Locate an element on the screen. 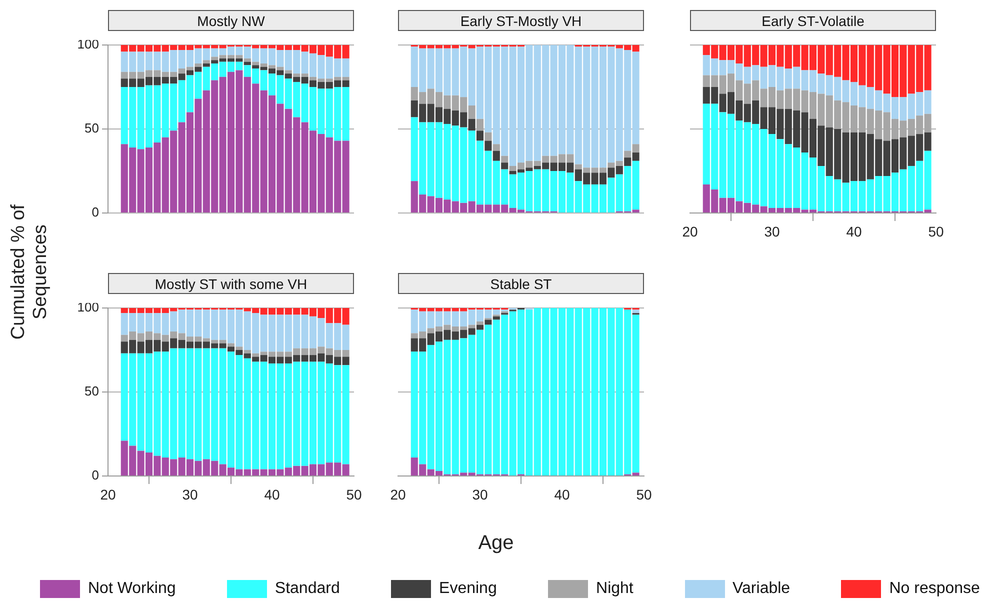  chart-title: Mostly NW is located at coordinates (231, 20).